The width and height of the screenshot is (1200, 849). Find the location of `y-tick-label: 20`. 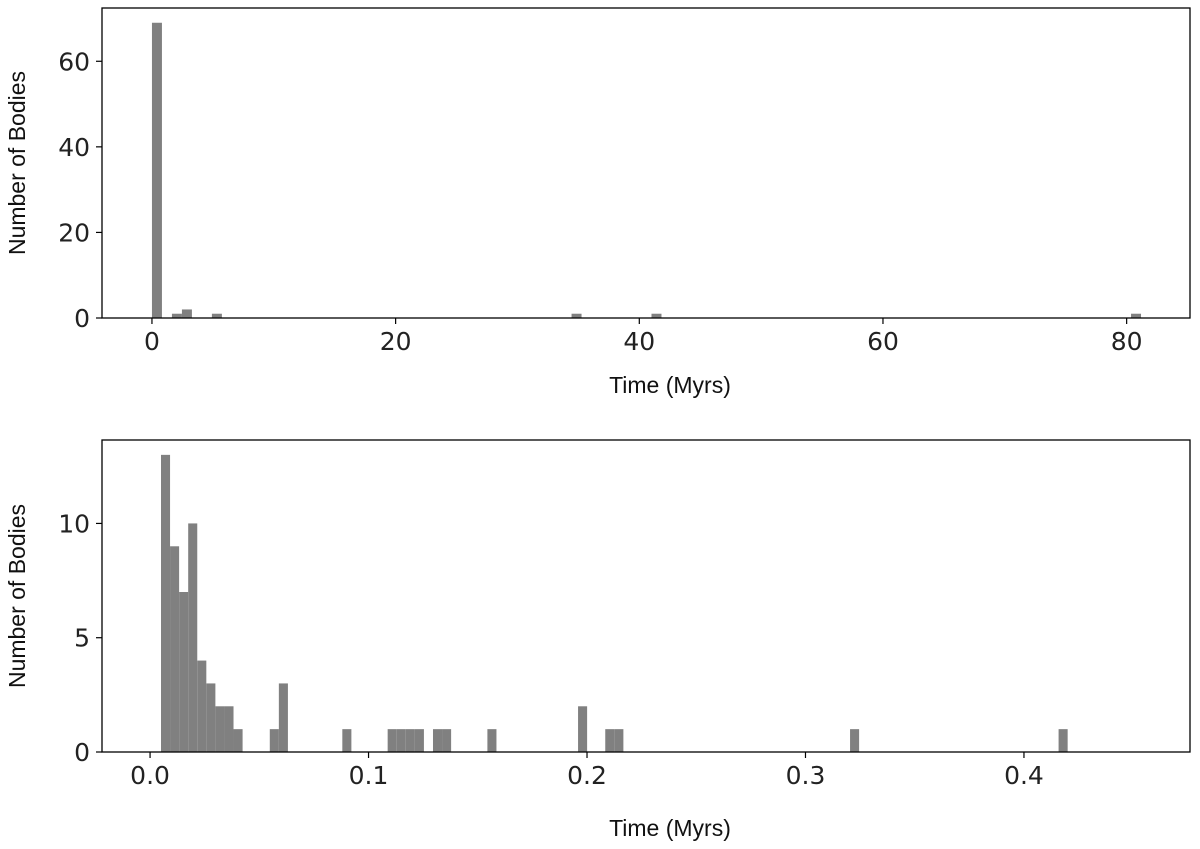

y-tick-label: 20 is located at coordinates (74, 232).